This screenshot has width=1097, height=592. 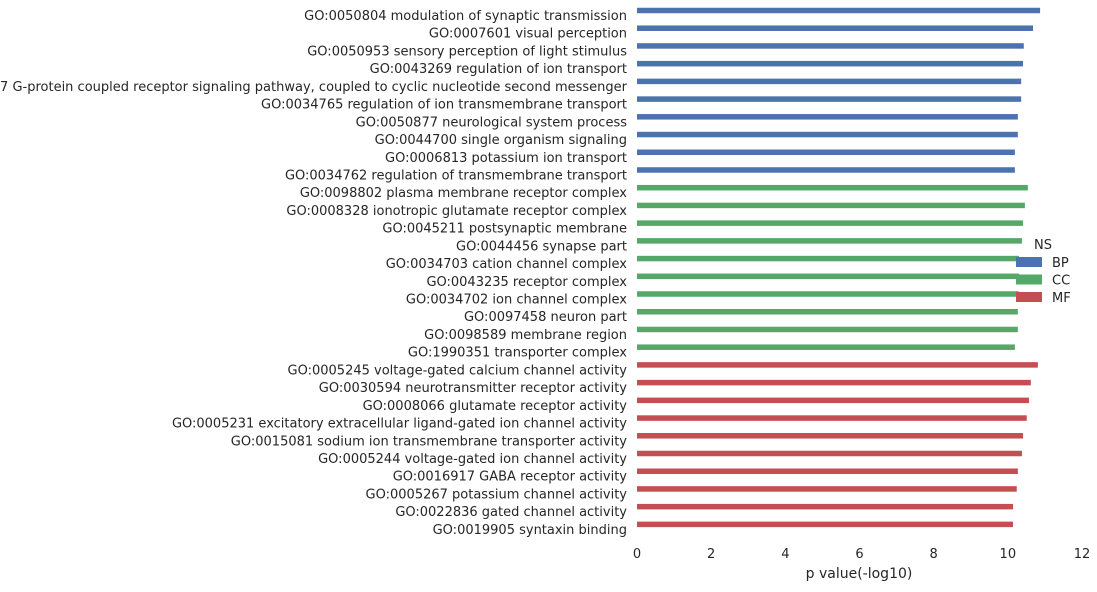 What do you see at coordinates (859, 574) in the screenshot?
I see `x-axis-title: p value(-log10)` at bounding box center [859, 574].